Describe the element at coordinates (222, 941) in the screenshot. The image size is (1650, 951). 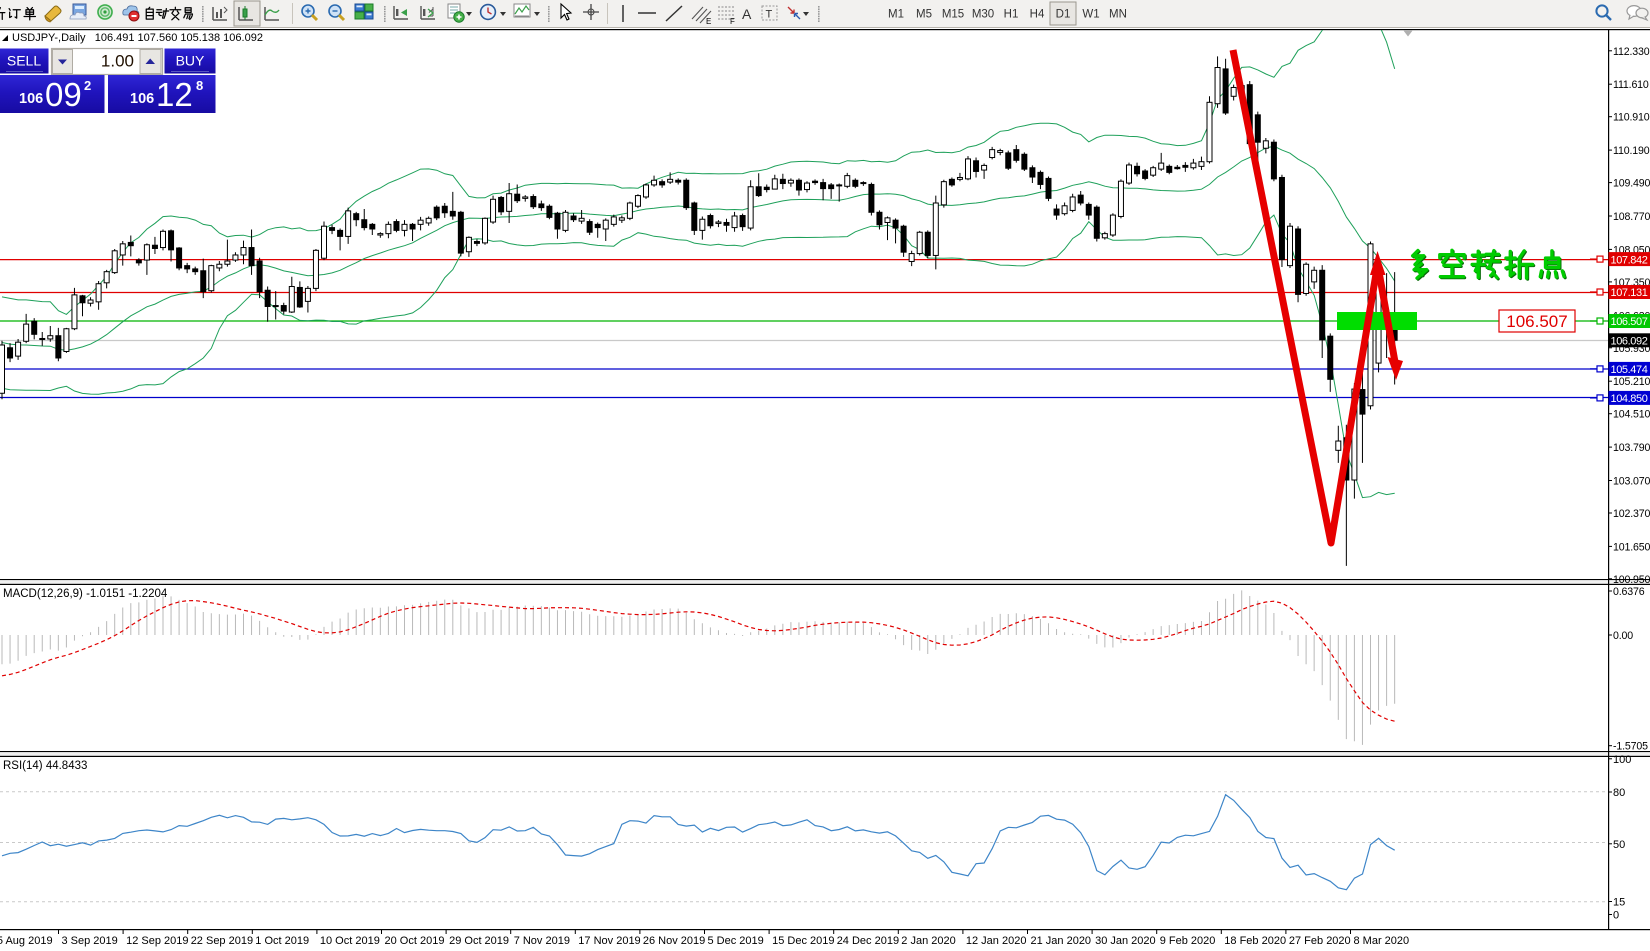
I see `svg-text: 22 Sep 2019` at that location.